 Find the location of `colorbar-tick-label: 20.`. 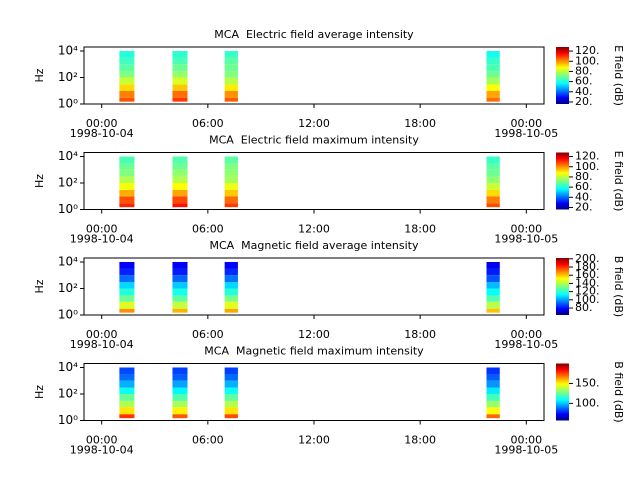

colorbar-tick-label: 20. is located at coordinates (584, 206).